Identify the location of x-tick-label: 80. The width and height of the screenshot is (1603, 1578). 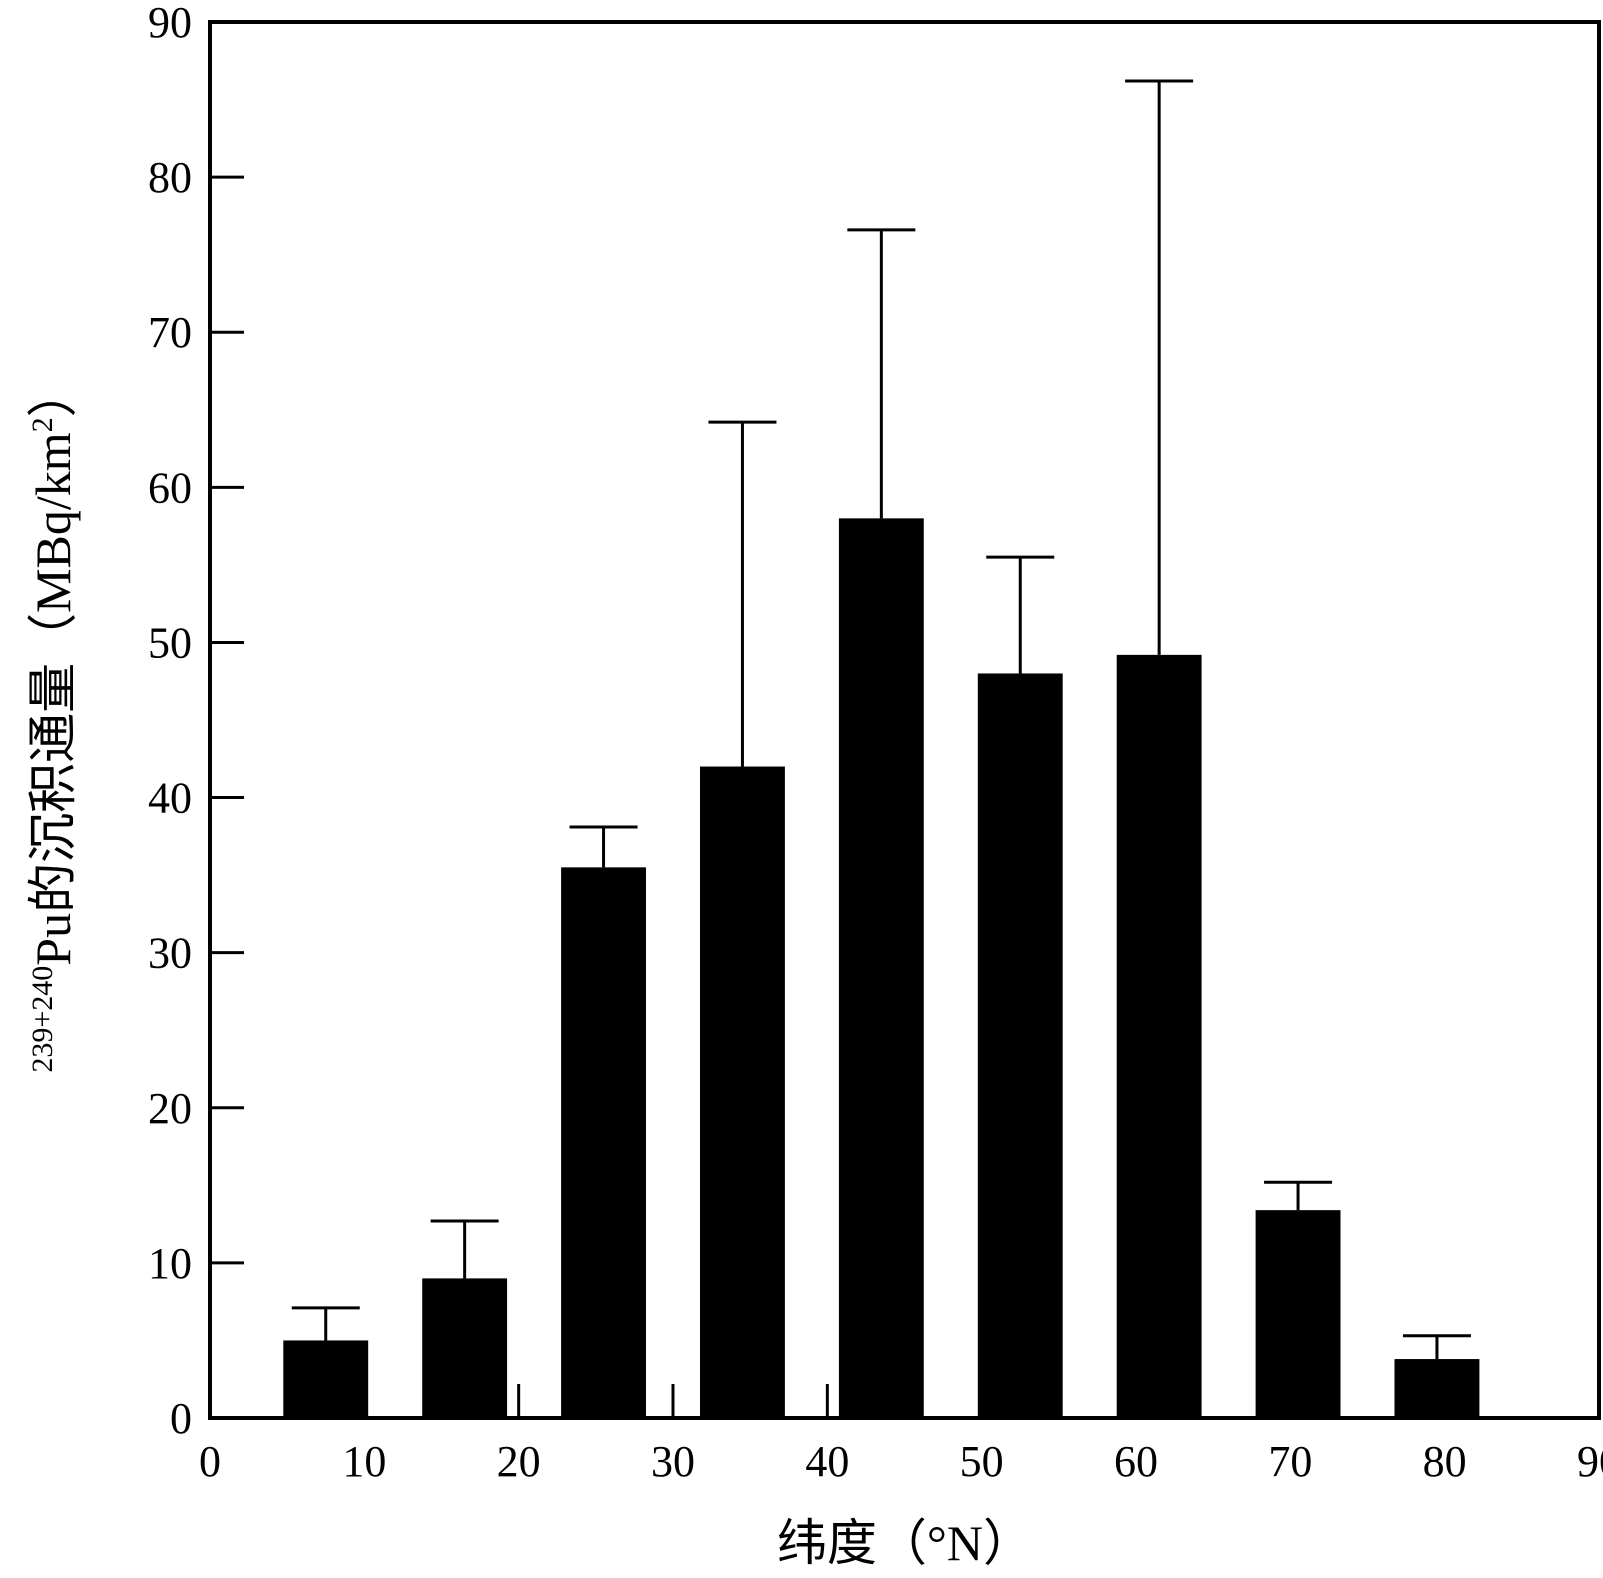
(1445, 1461).